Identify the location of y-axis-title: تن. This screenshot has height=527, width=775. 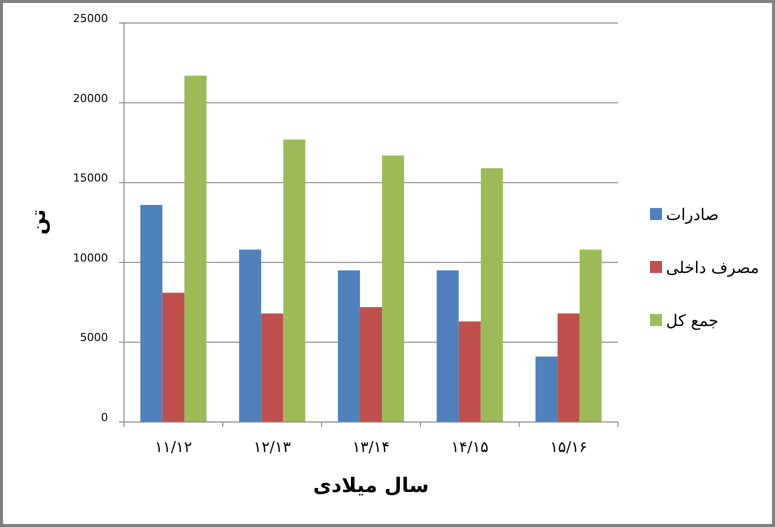
(38, 222).